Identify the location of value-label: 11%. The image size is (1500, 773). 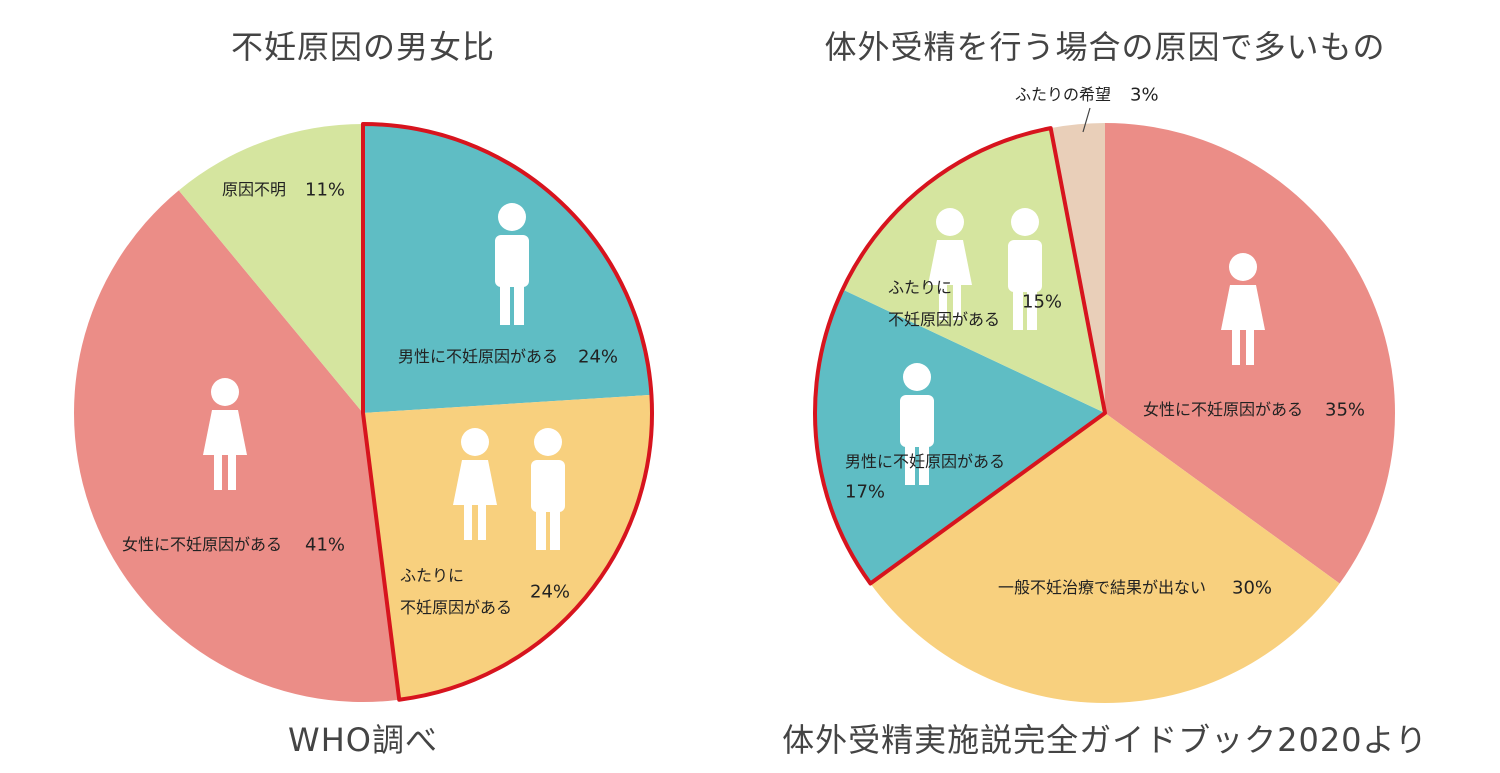
(325, 190).